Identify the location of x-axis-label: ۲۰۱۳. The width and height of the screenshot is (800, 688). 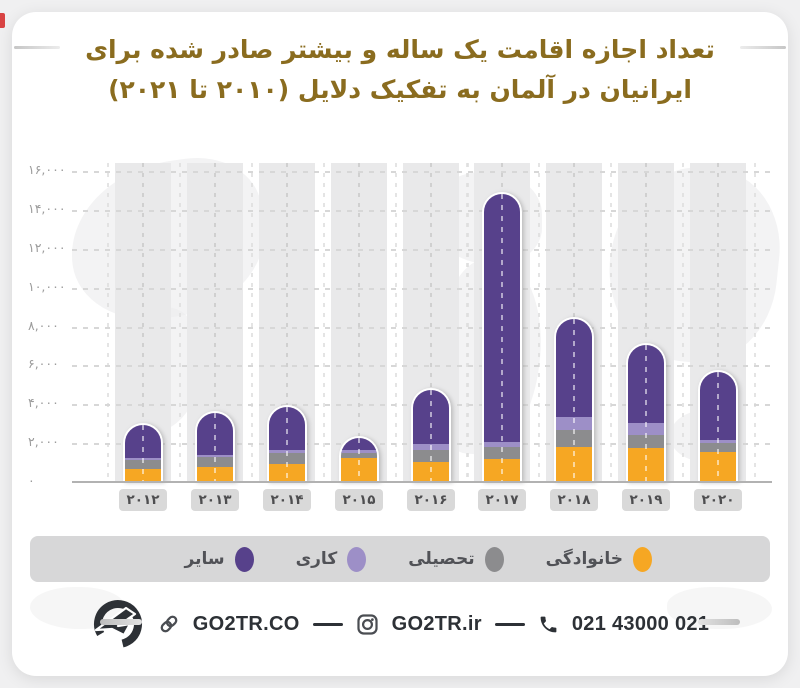
(215, 500).